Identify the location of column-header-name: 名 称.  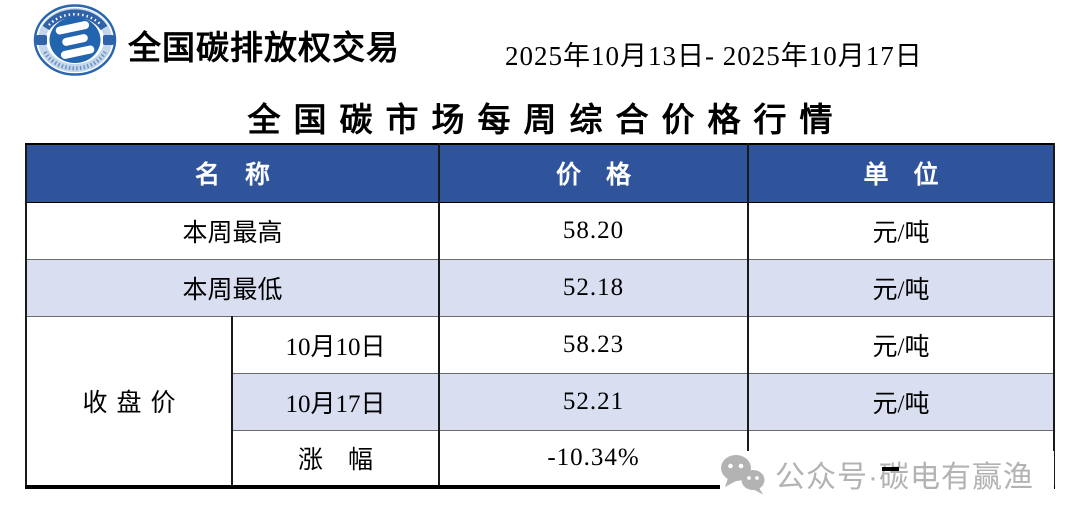
(232, 173).